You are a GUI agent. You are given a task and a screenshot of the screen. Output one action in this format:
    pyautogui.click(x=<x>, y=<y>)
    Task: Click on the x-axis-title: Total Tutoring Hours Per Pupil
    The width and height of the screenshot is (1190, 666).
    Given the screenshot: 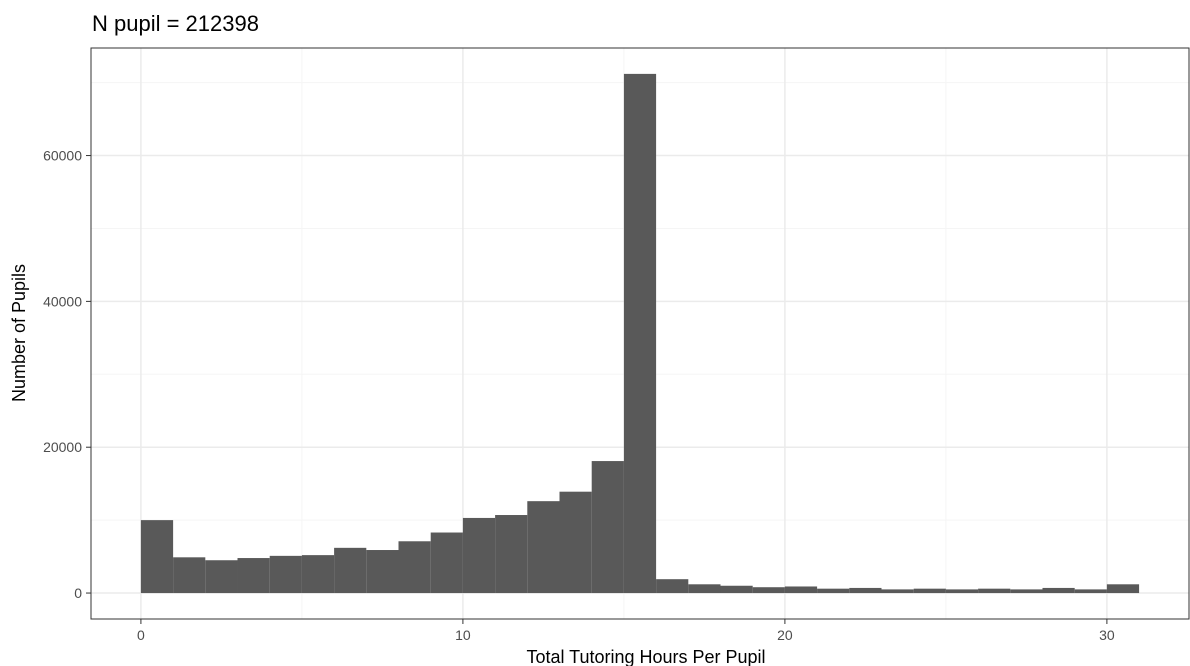 What is the action you would take?
    pyautogui.click(x=645, y=656)
    